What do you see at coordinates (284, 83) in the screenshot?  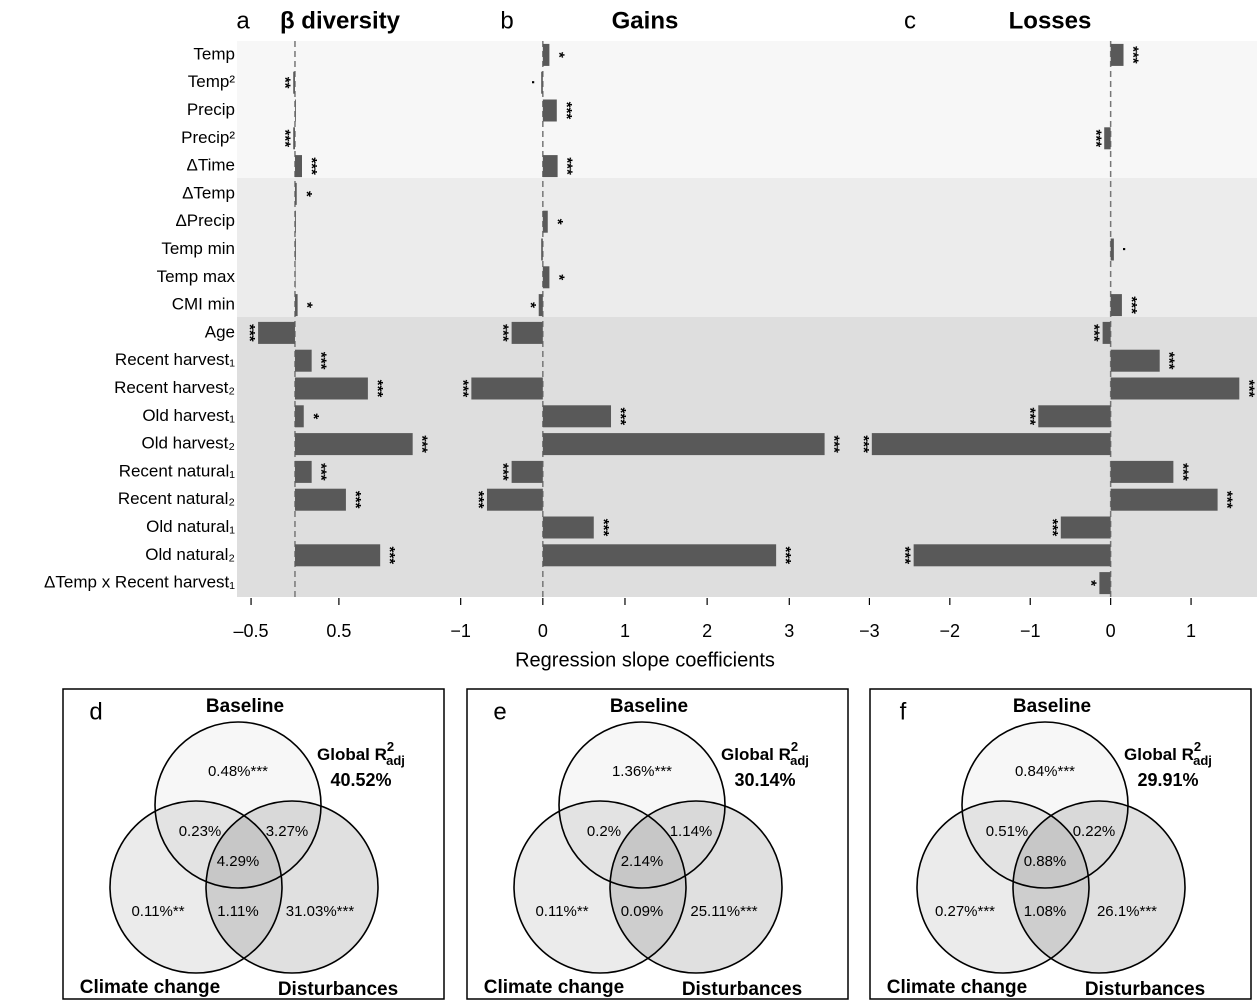 I see `significance-label: **` at bounding box center [284, 83].